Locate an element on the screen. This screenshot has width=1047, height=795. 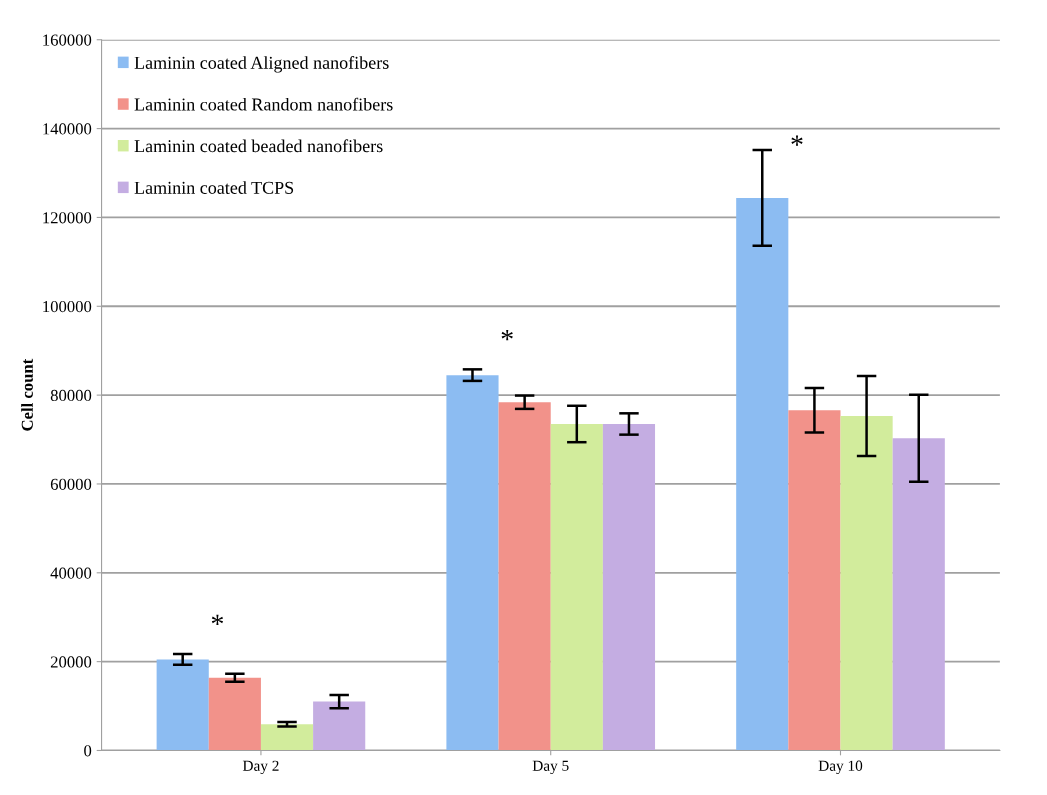
legend-label: Laminin coated TCPS is located at coordinates (214, 187).